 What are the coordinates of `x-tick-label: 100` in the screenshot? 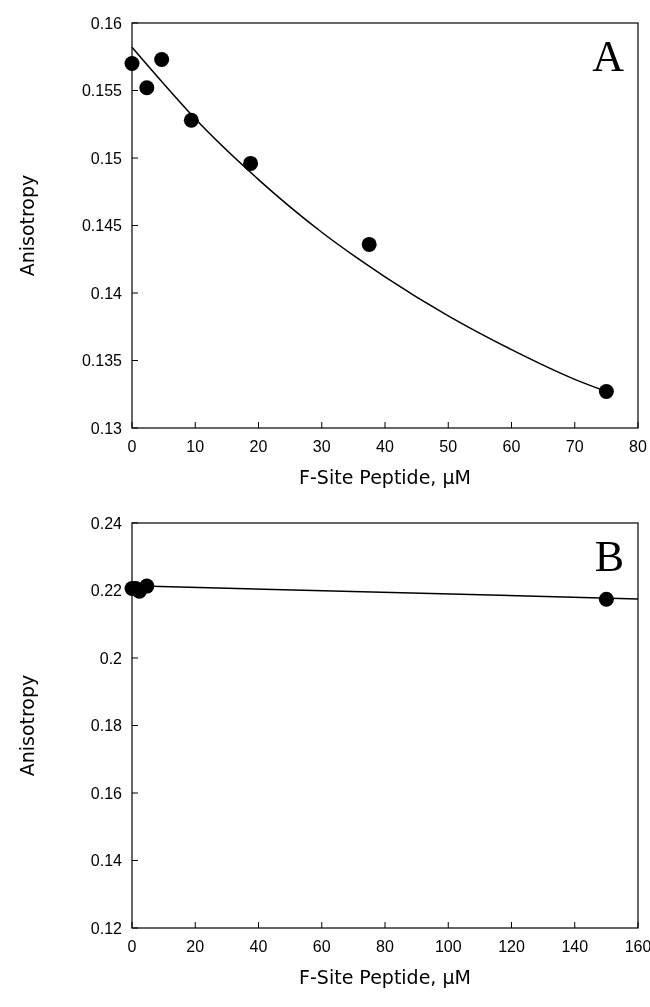 It's located at (448, 946).